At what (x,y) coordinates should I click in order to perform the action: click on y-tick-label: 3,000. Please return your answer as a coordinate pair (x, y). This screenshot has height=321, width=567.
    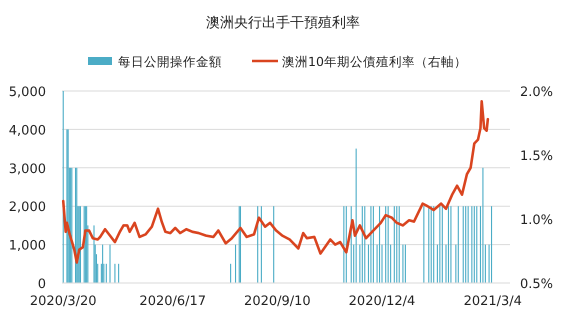
    Looking at the image, I should click on (27, 169).